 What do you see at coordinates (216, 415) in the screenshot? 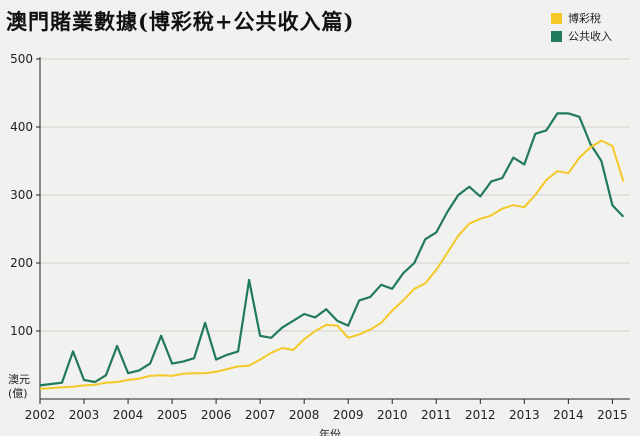
I see `x-tick-label: 2006` at bounding box center [216, 415].